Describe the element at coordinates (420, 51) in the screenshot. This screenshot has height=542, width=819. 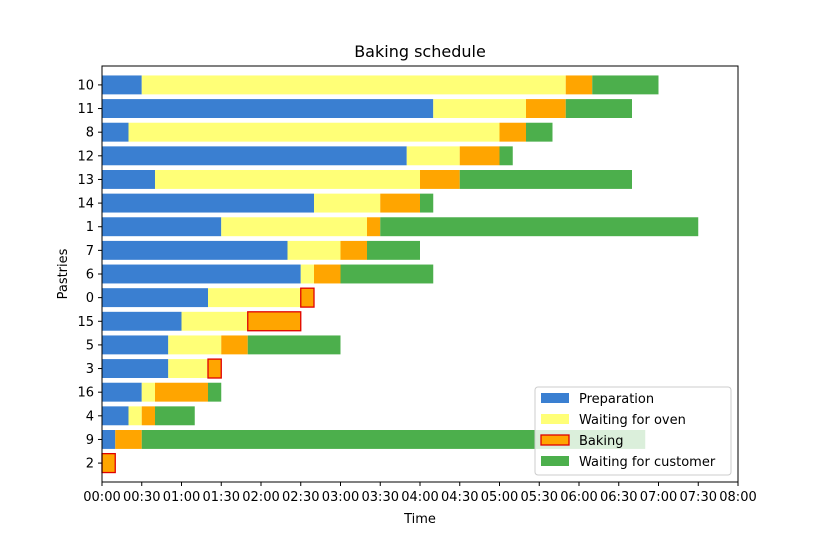
I see `chart-title: Baking schedule` at that location.